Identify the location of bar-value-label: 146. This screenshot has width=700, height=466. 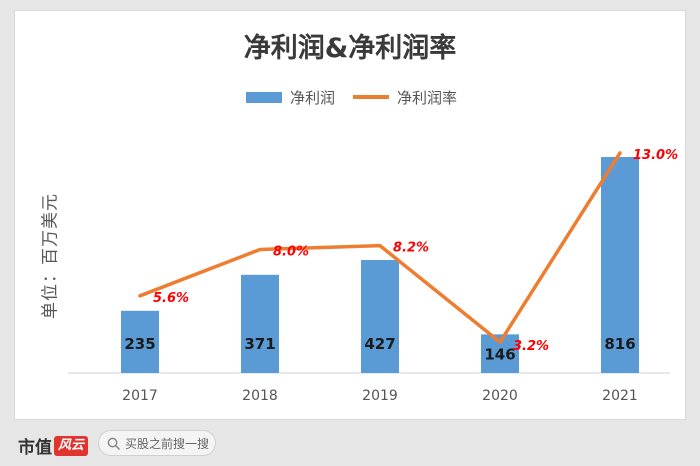
(499, 355).